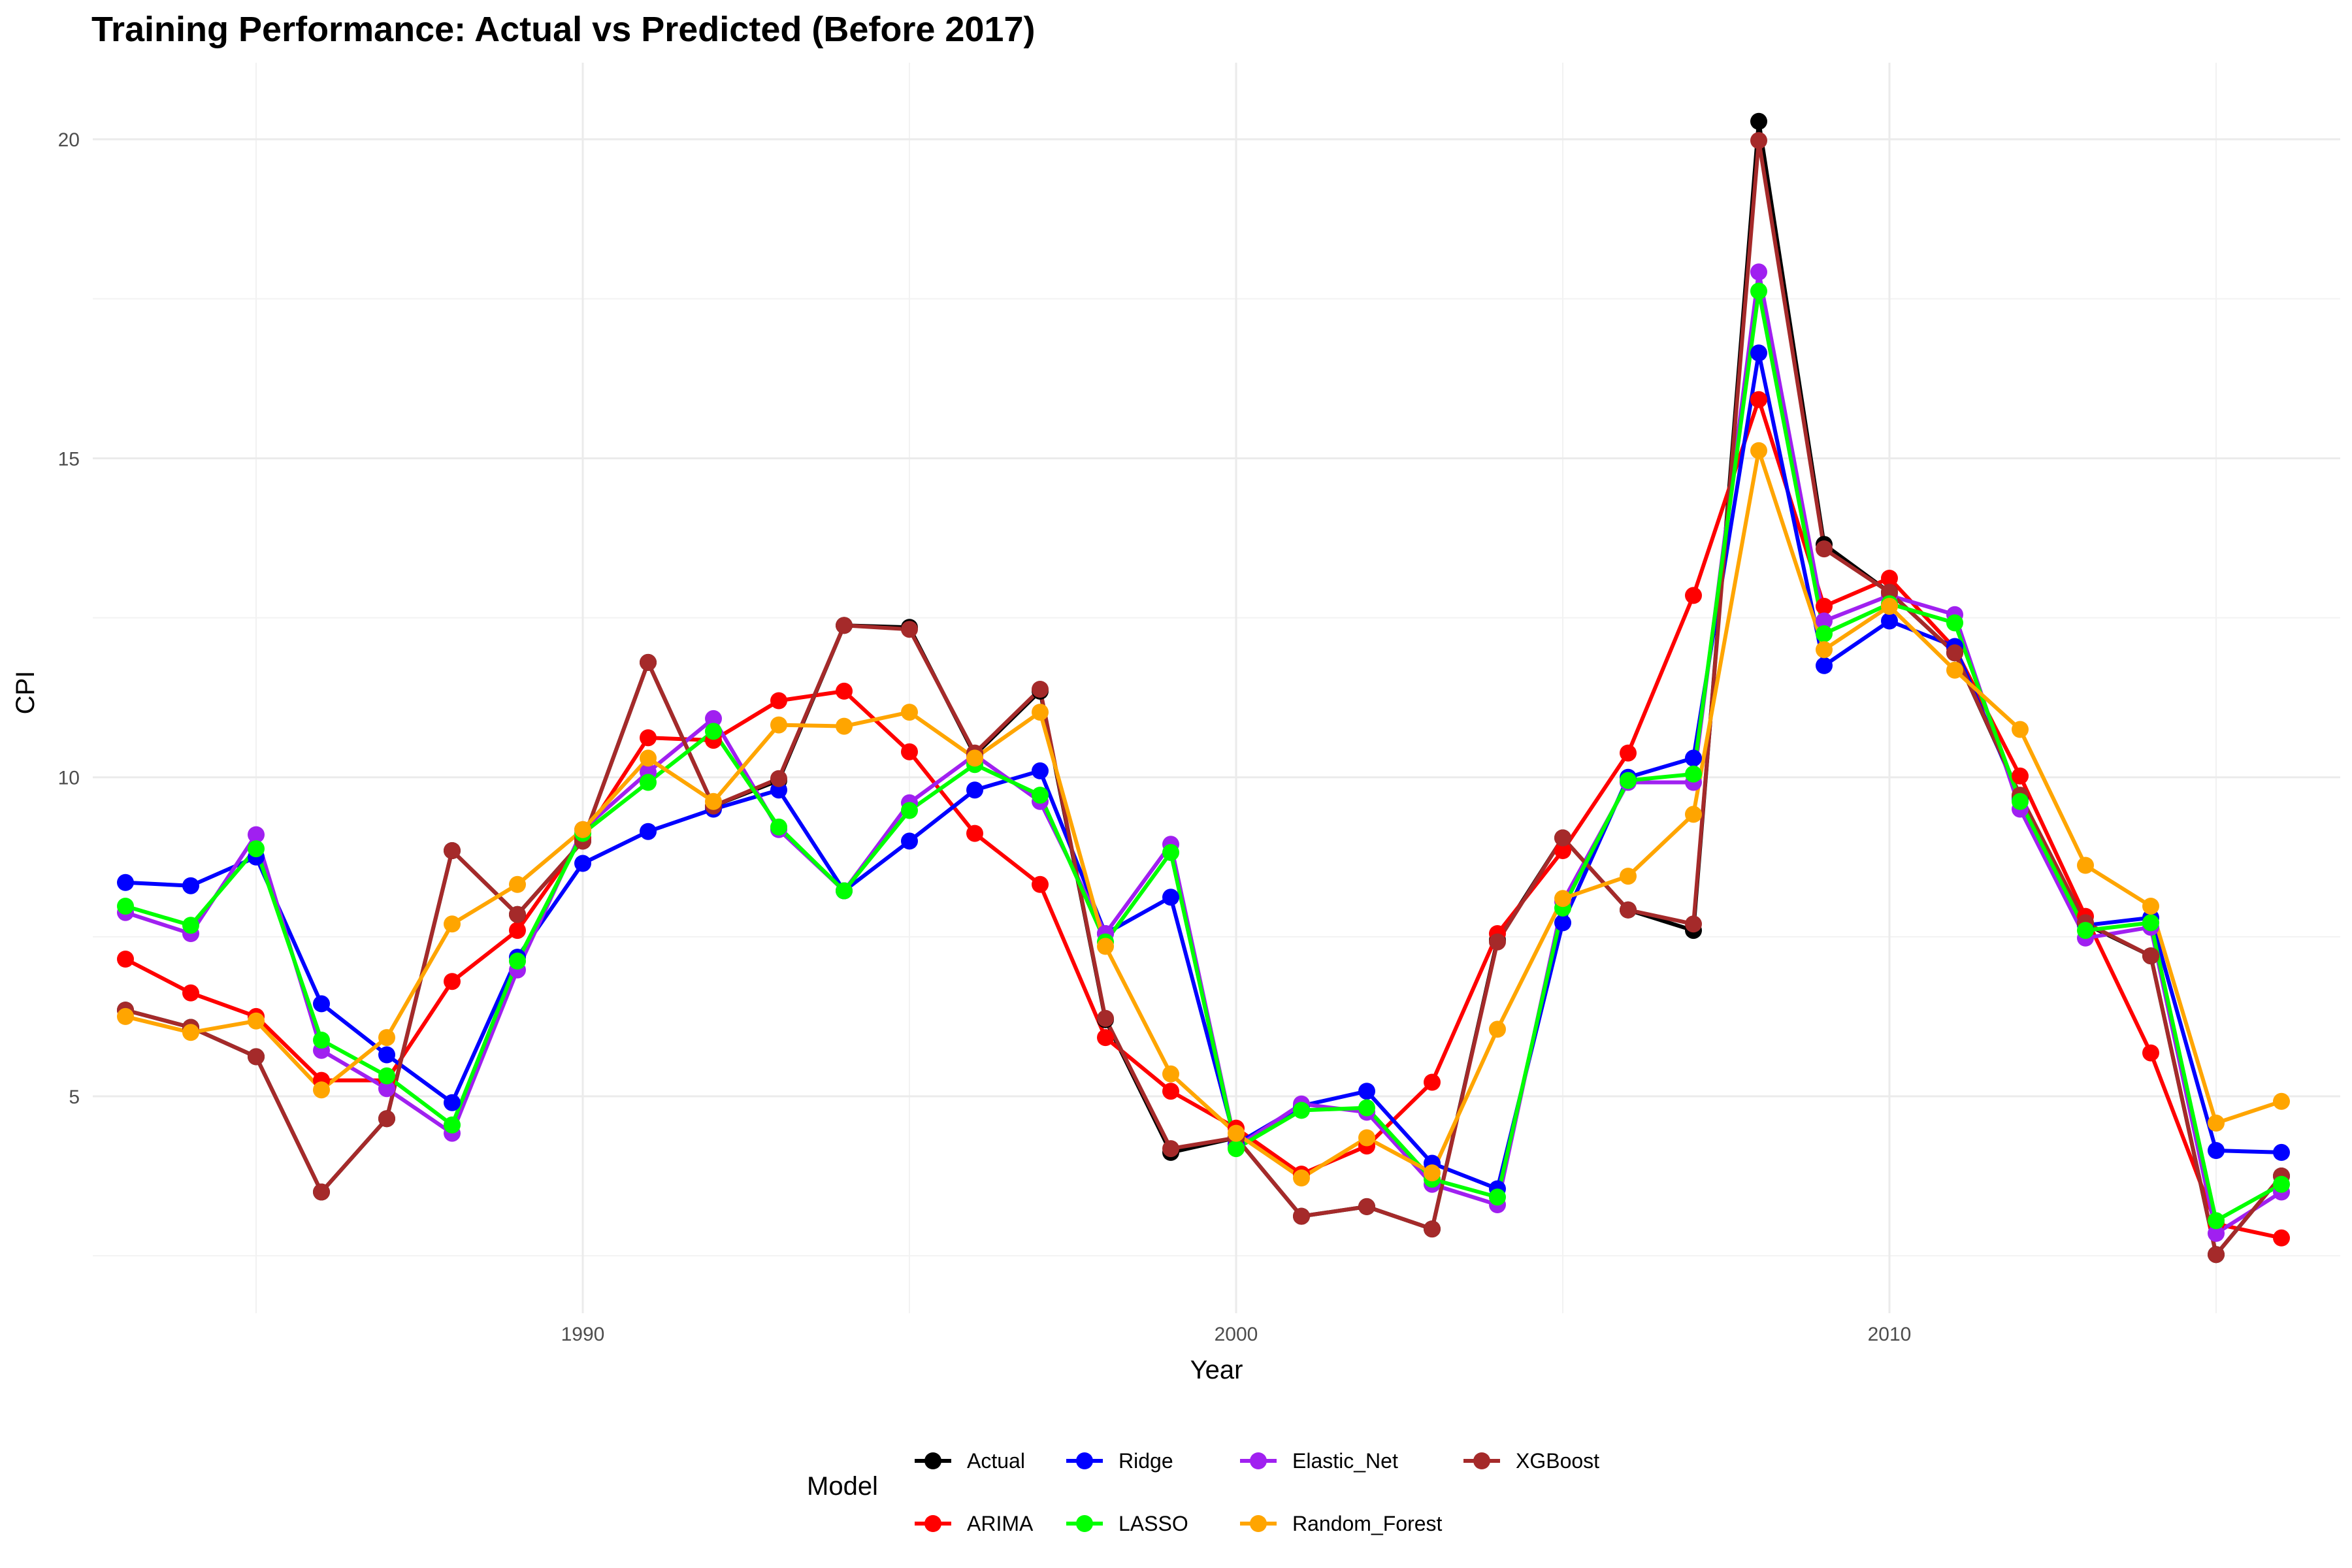  I want to click on point-actual, so click(1758, 121).